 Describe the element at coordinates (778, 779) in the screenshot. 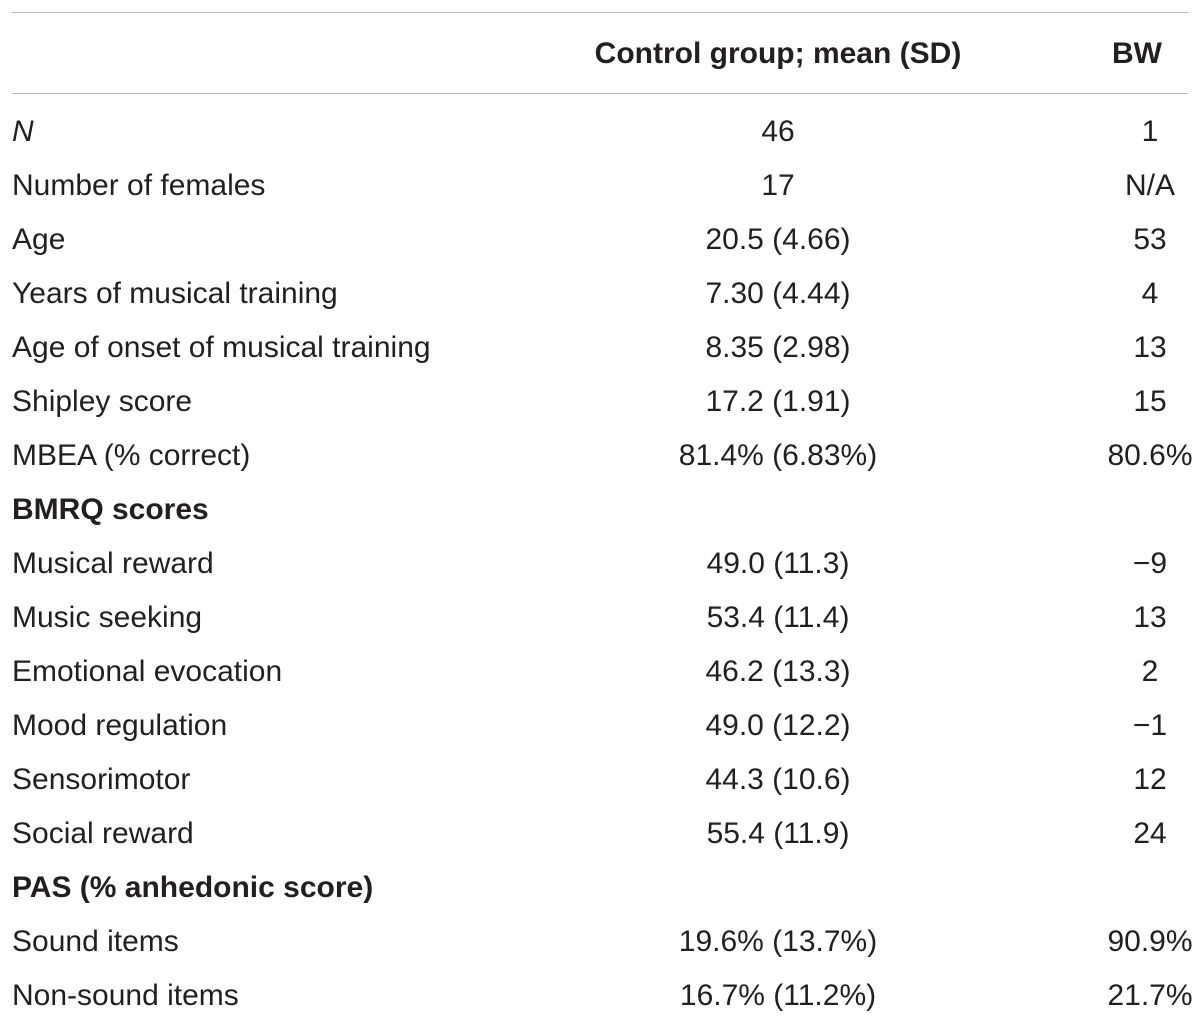

I see `row-control-value: 44.3 (10.6)` at that location.